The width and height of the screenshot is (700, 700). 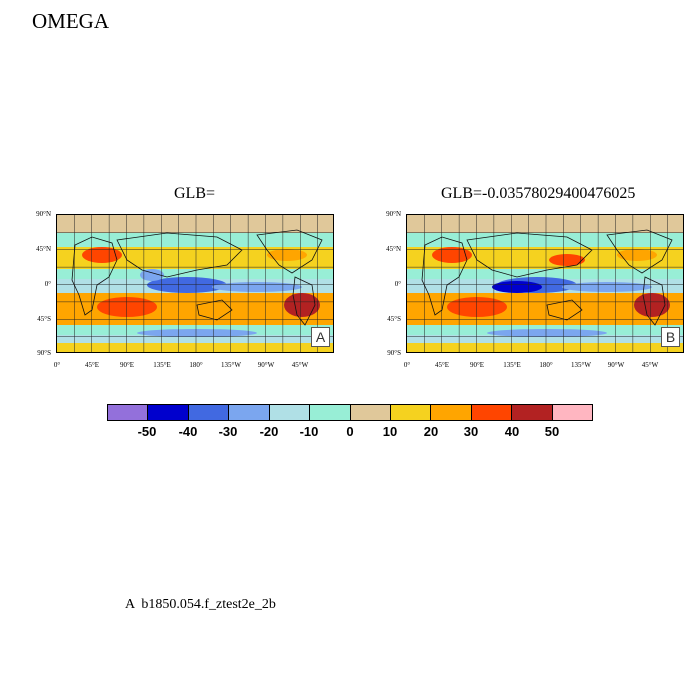 What do you see at coordinates (147, 431) in the screenshot?
I see `colorbar-label: -50` at bounding box center [147, 431].